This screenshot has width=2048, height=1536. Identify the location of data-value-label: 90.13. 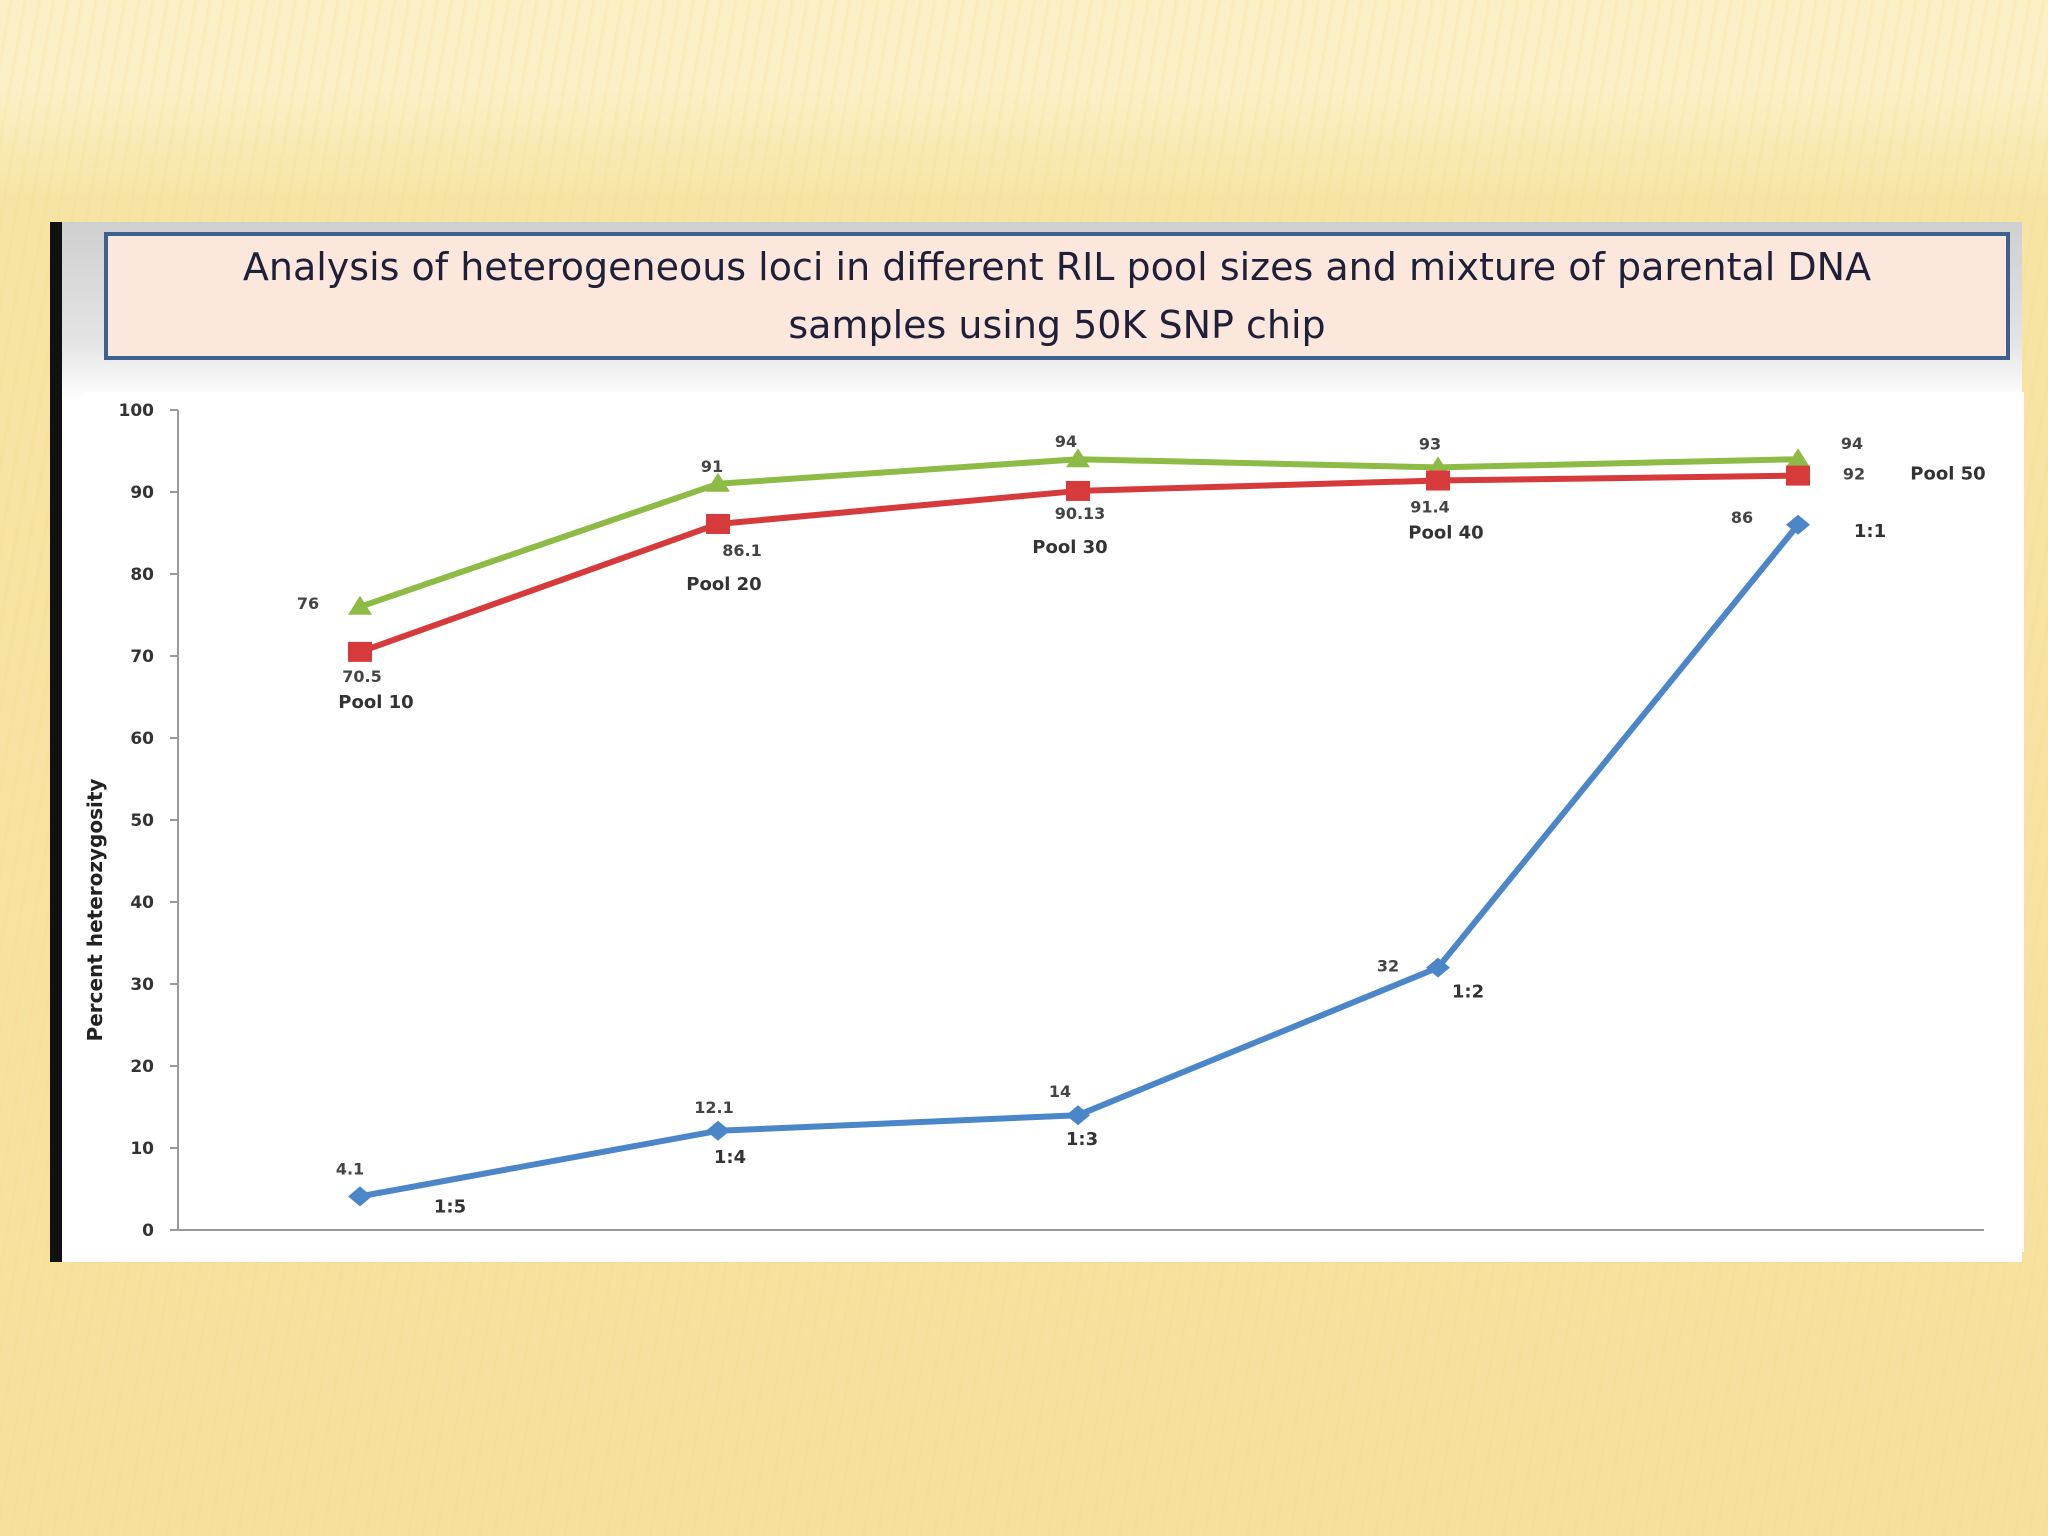
(1080, 513).